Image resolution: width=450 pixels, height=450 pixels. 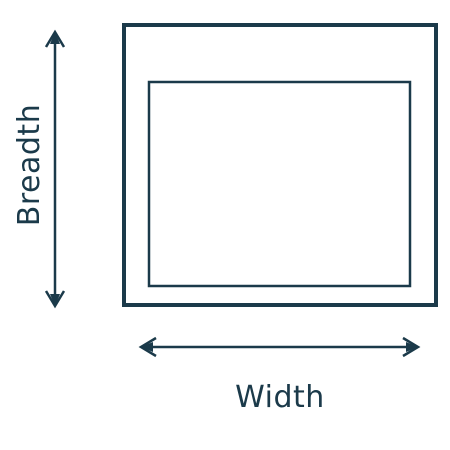 I want to click on breadth-arrow-icon, so click(x=55, y=169).